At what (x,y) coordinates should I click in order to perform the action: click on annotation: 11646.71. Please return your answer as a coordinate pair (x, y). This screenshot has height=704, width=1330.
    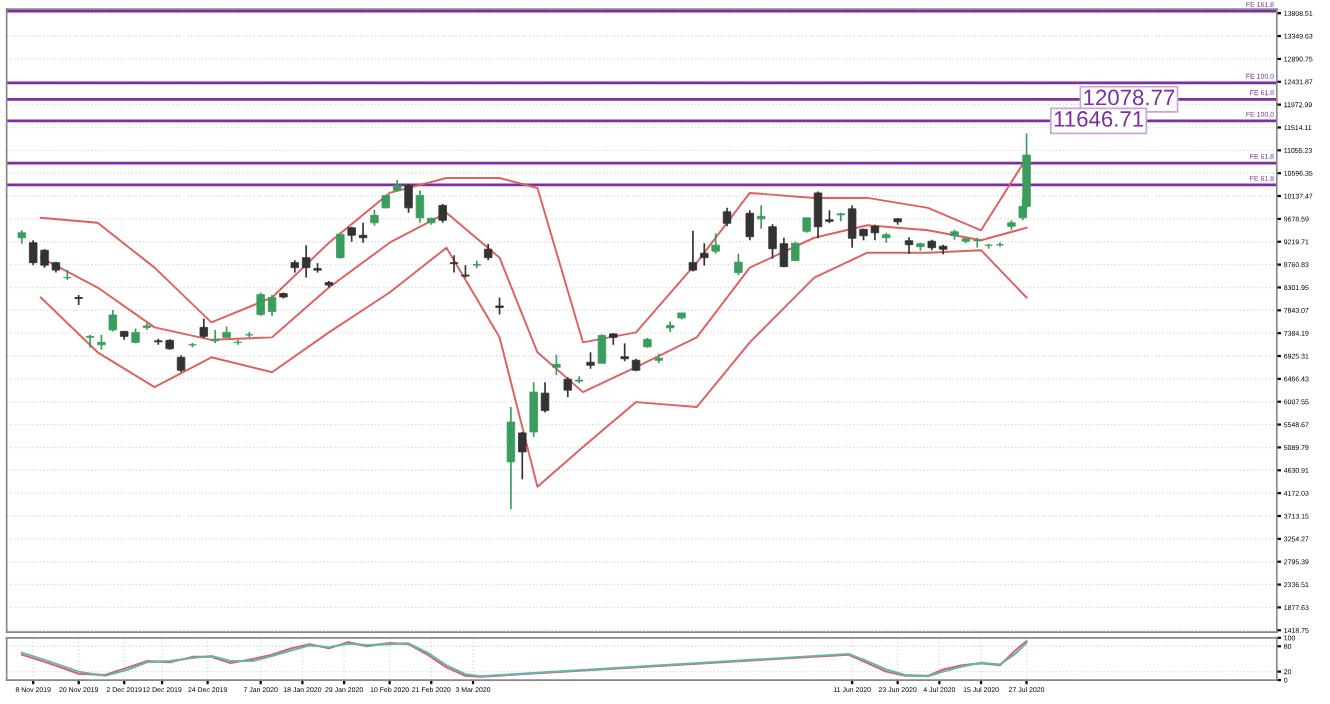
    Looking at the image, I should click on (1099, 119).